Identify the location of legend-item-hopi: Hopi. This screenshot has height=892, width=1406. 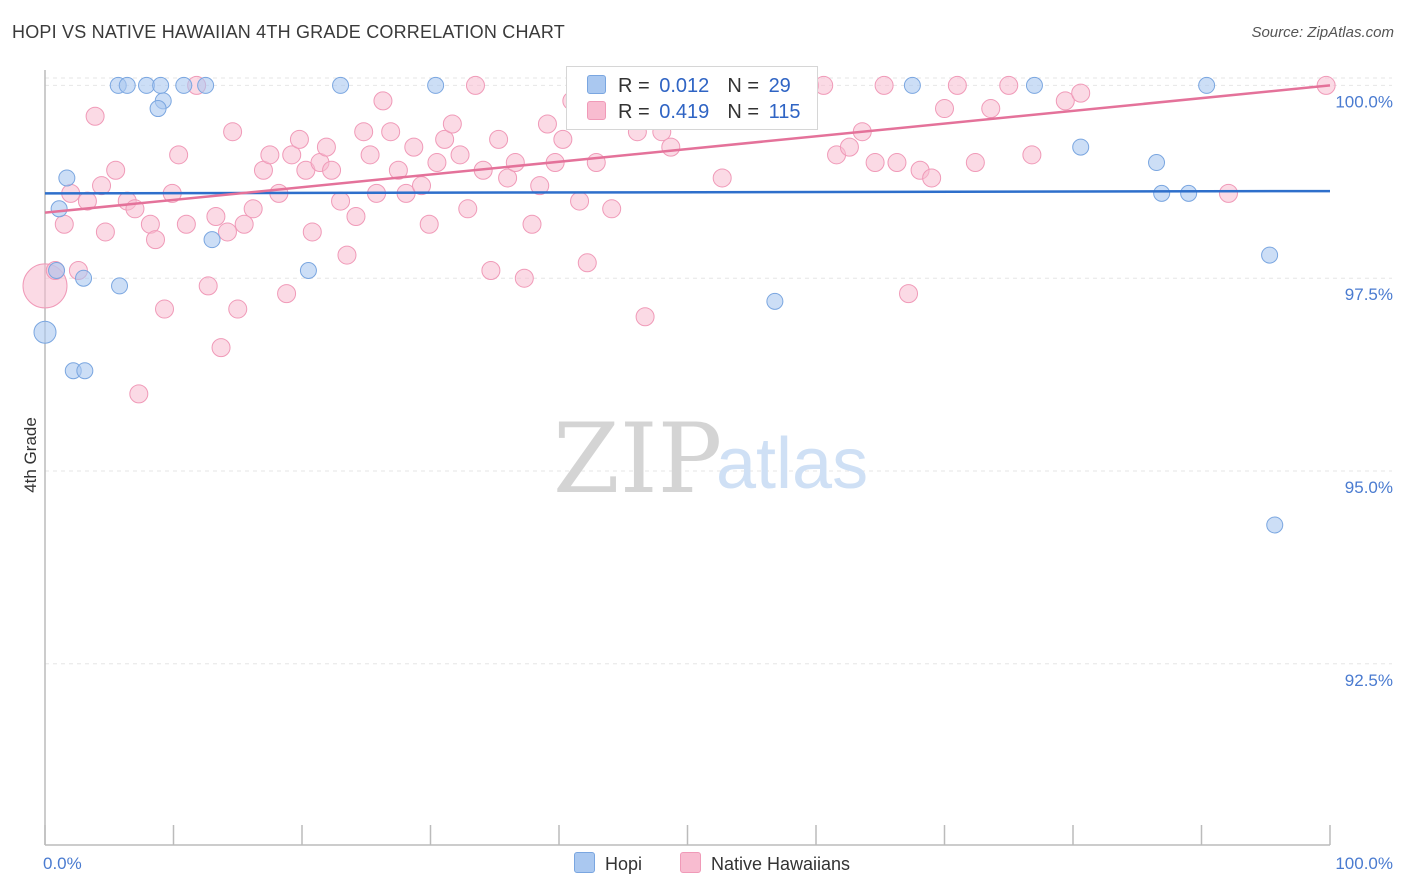
(608, 863).